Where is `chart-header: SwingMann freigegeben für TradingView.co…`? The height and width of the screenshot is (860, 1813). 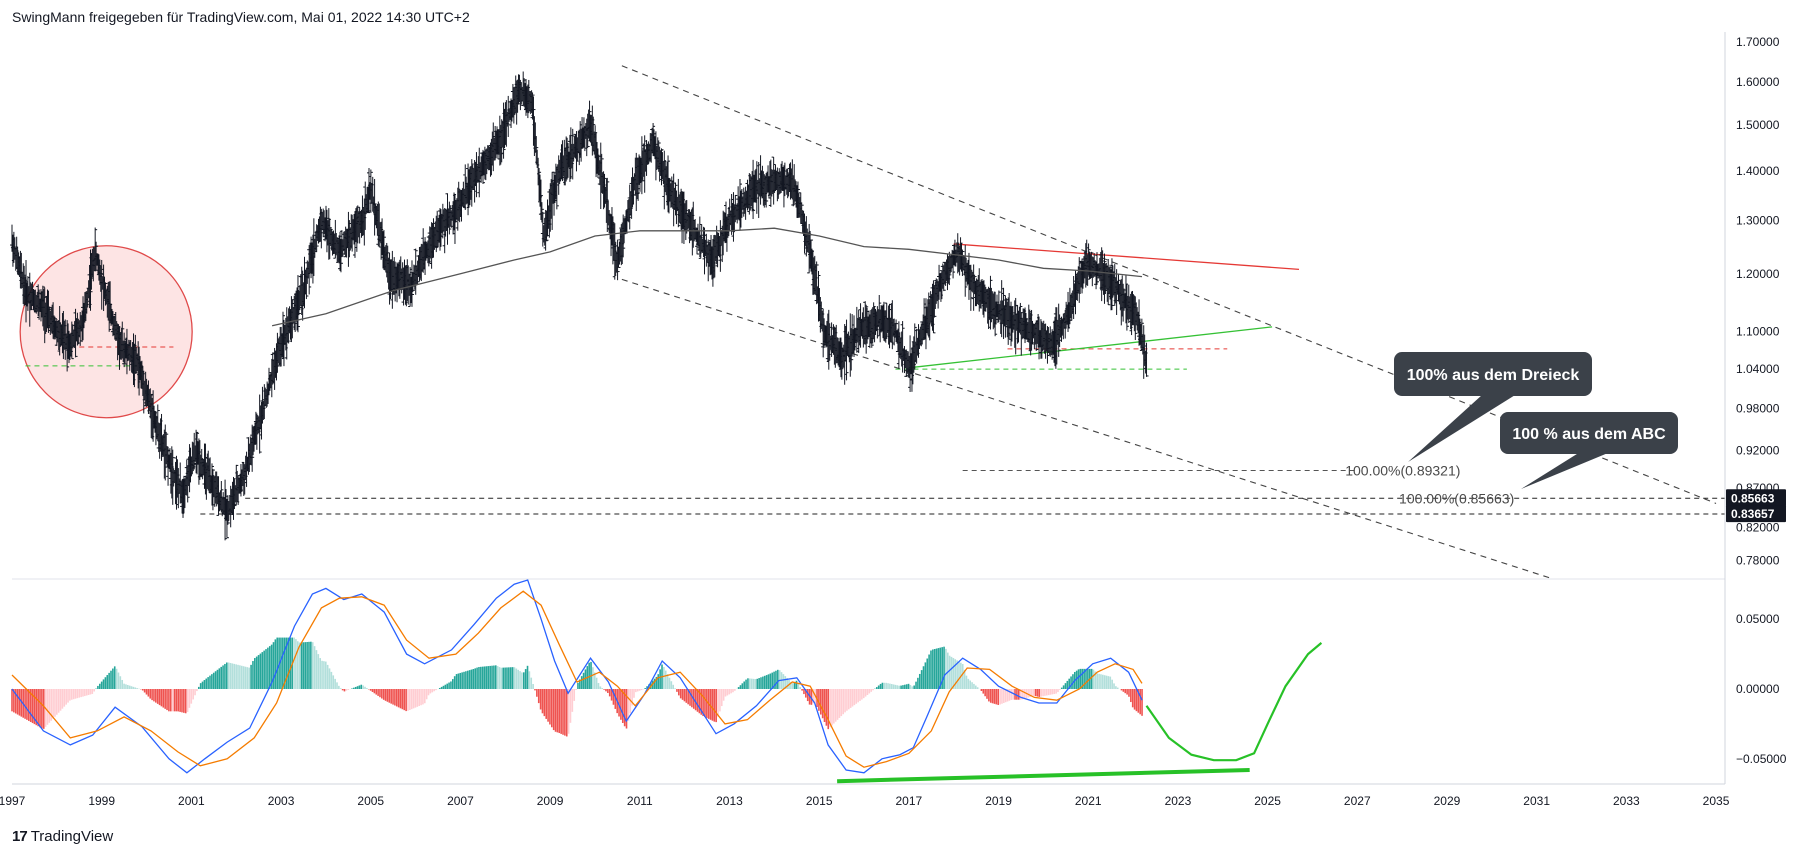 chart-header: SwingMann freigegeben für TradingView.co… is located at coordinates (241, 17).